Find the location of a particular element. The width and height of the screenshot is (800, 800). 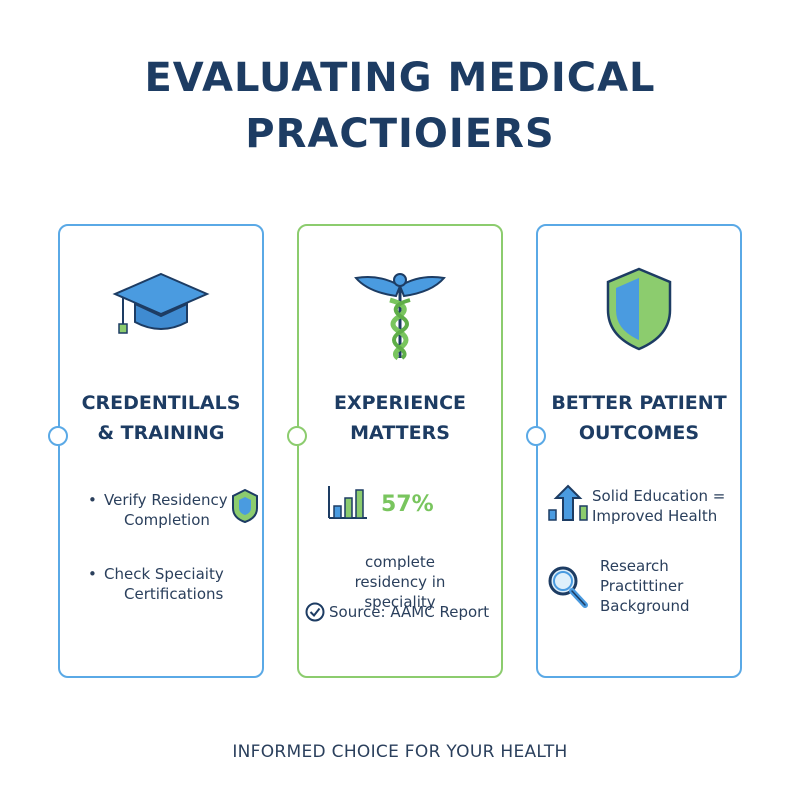

stat-description-line1: complete is located at coordinates (400, 562).